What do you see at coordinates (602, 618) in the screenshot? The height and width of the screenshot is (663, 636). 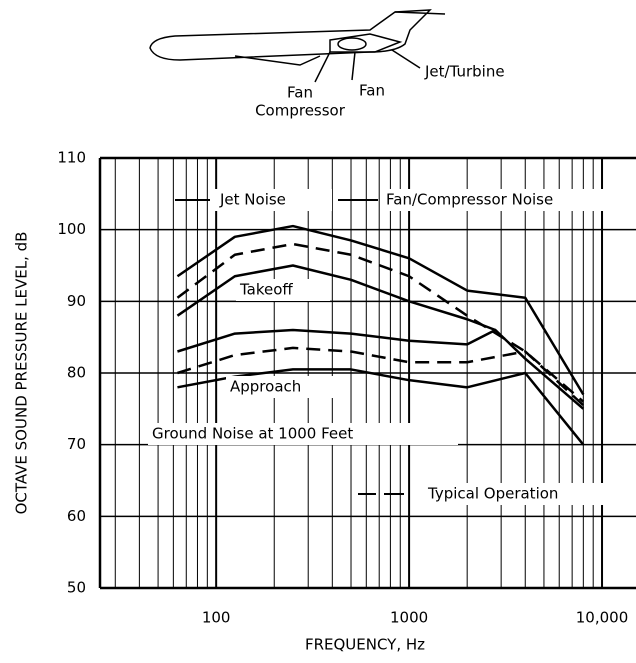 I see `x-tick-label: 10,000` at bounding box center [602, 618].